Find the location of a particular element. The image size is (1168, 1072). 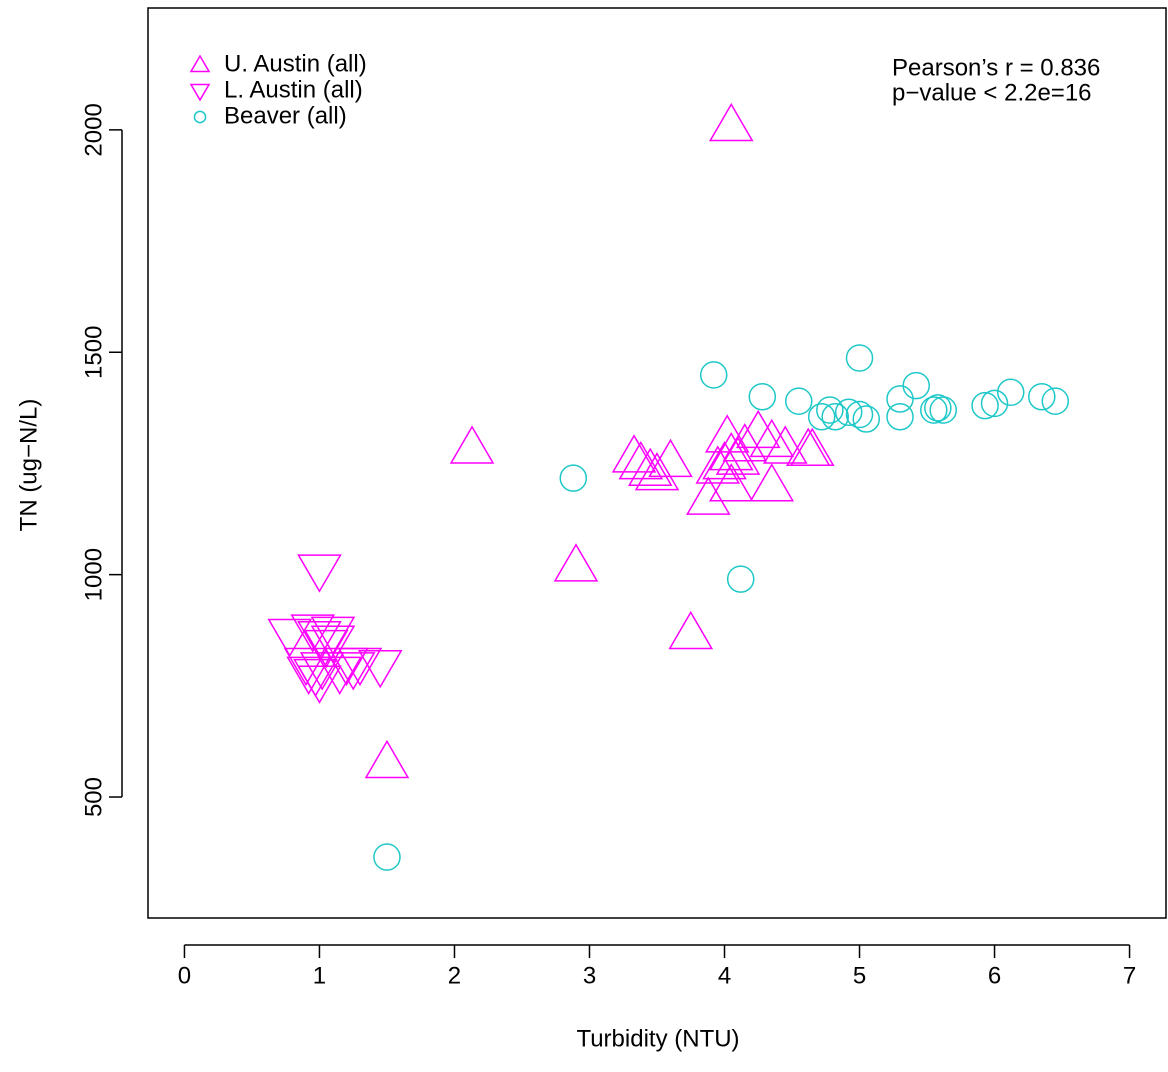

legend-label: U. Austin (all) is located at coordinates (295, 63).